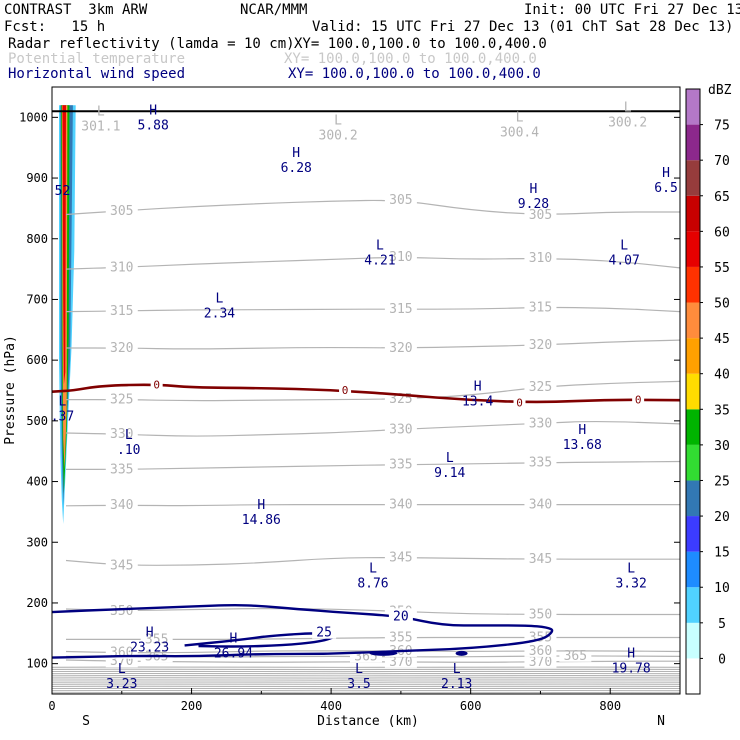  What do you see at coordinates (722, 126) in the screenshot?
I see `colorbar-tick-label: 75` at bounding box center [722, 126].